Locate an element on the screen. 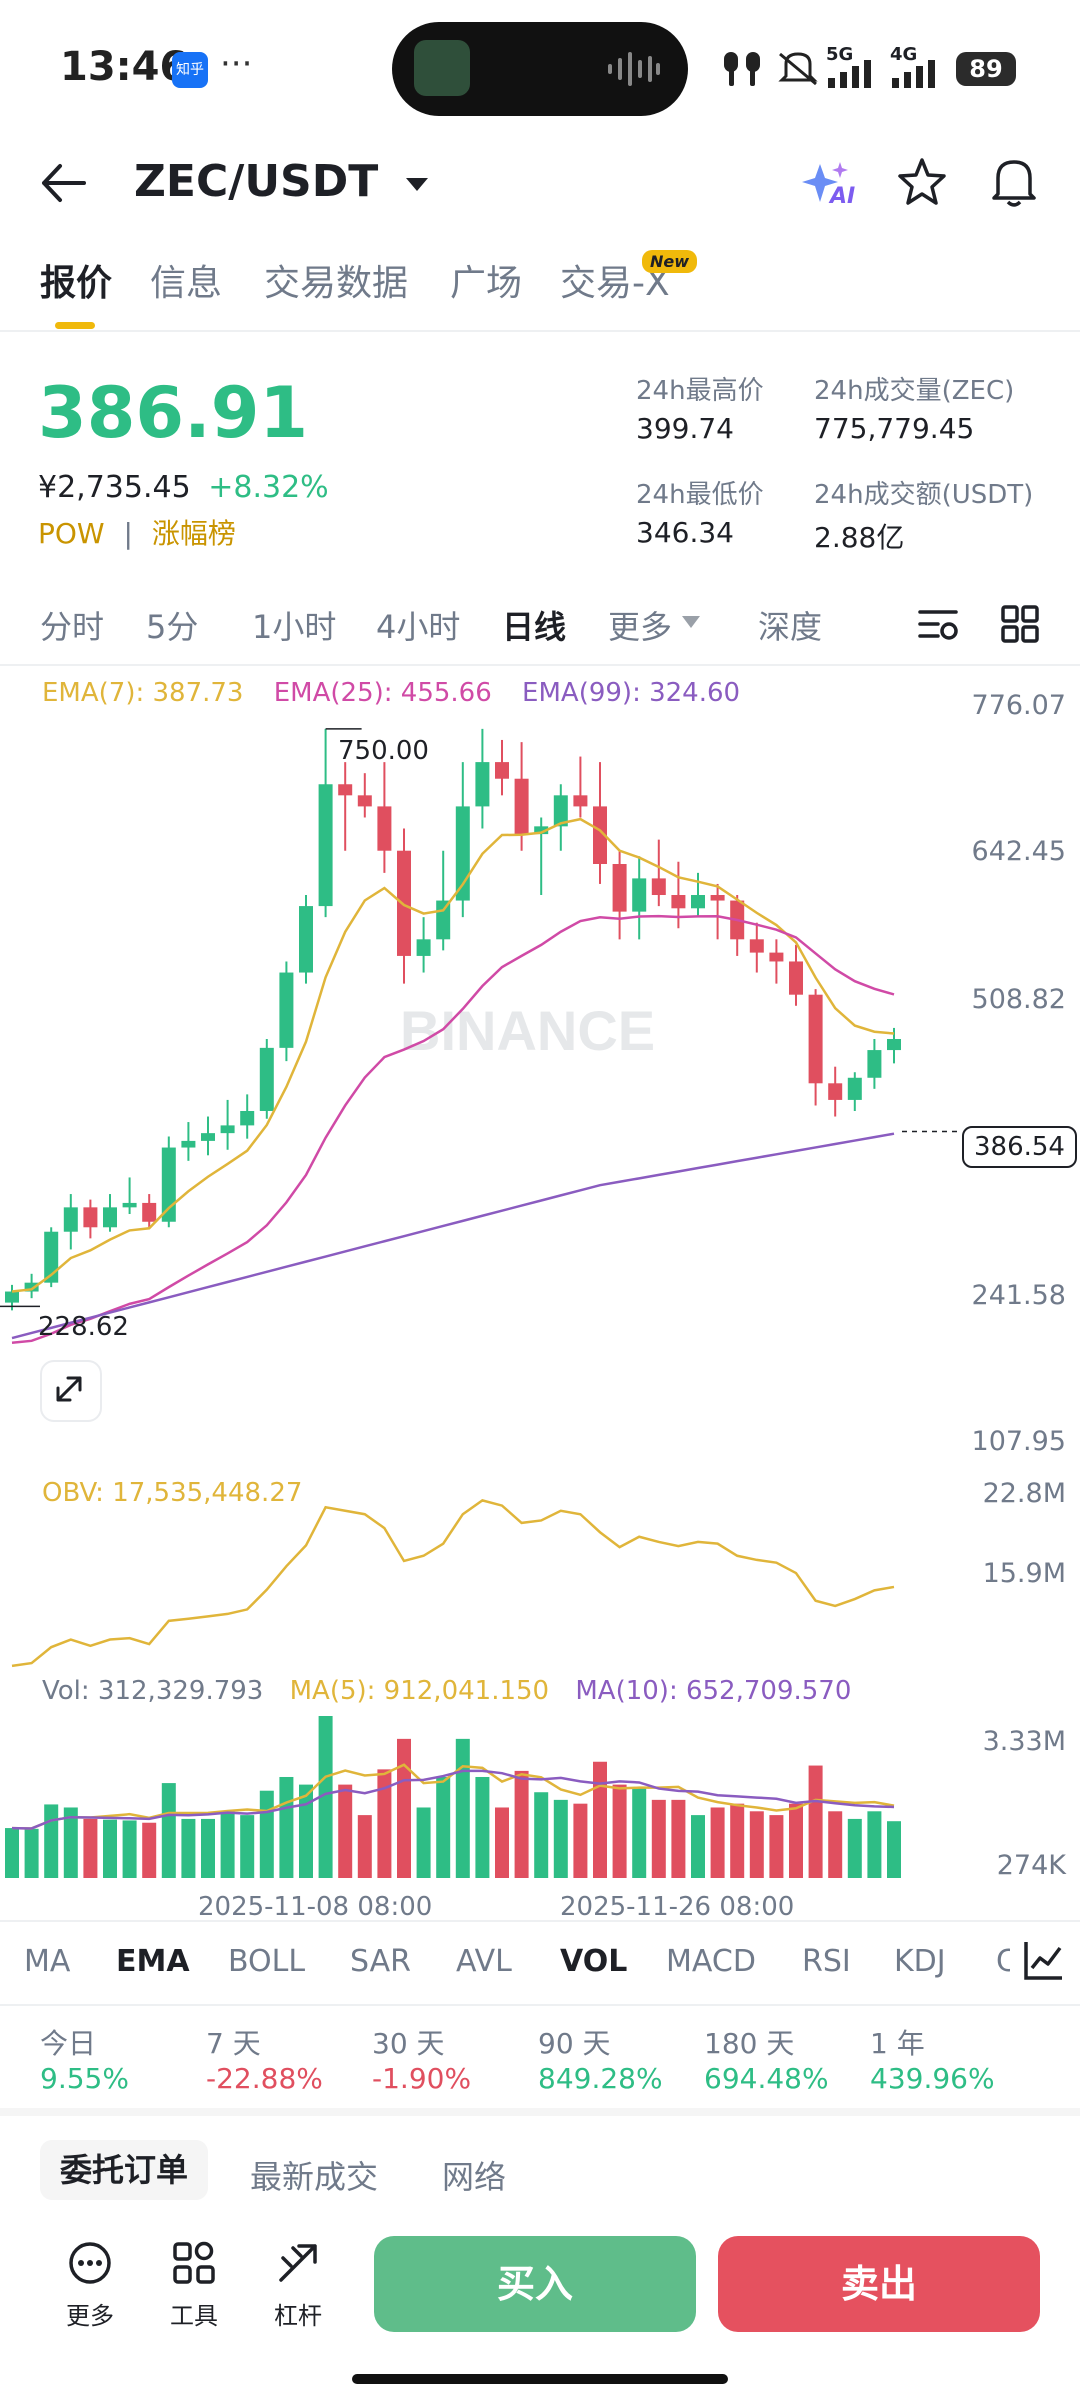 This screenshot has height=2400, width=1080. current-price-label: 386.54 is located at coordinates (1019, 1147).